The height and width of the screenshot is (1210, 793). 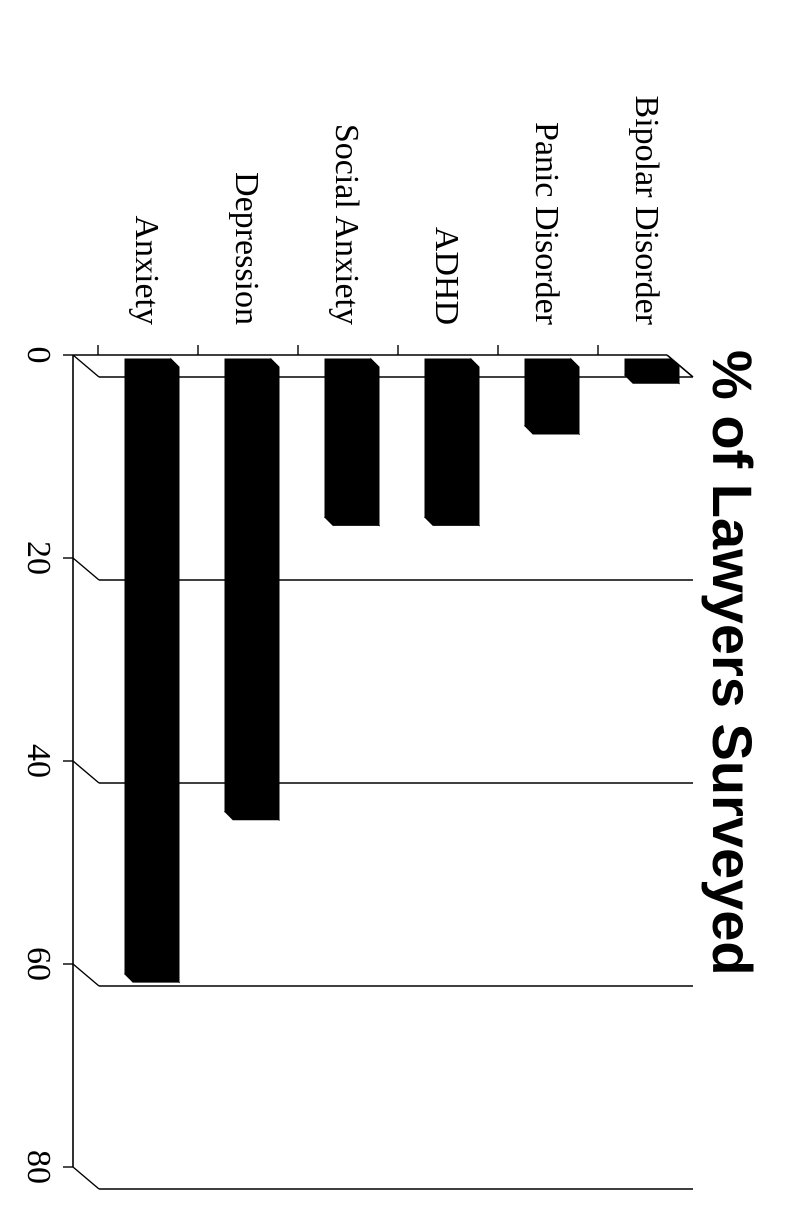 I want to click on bar-depression, so click(x=248, y=585).